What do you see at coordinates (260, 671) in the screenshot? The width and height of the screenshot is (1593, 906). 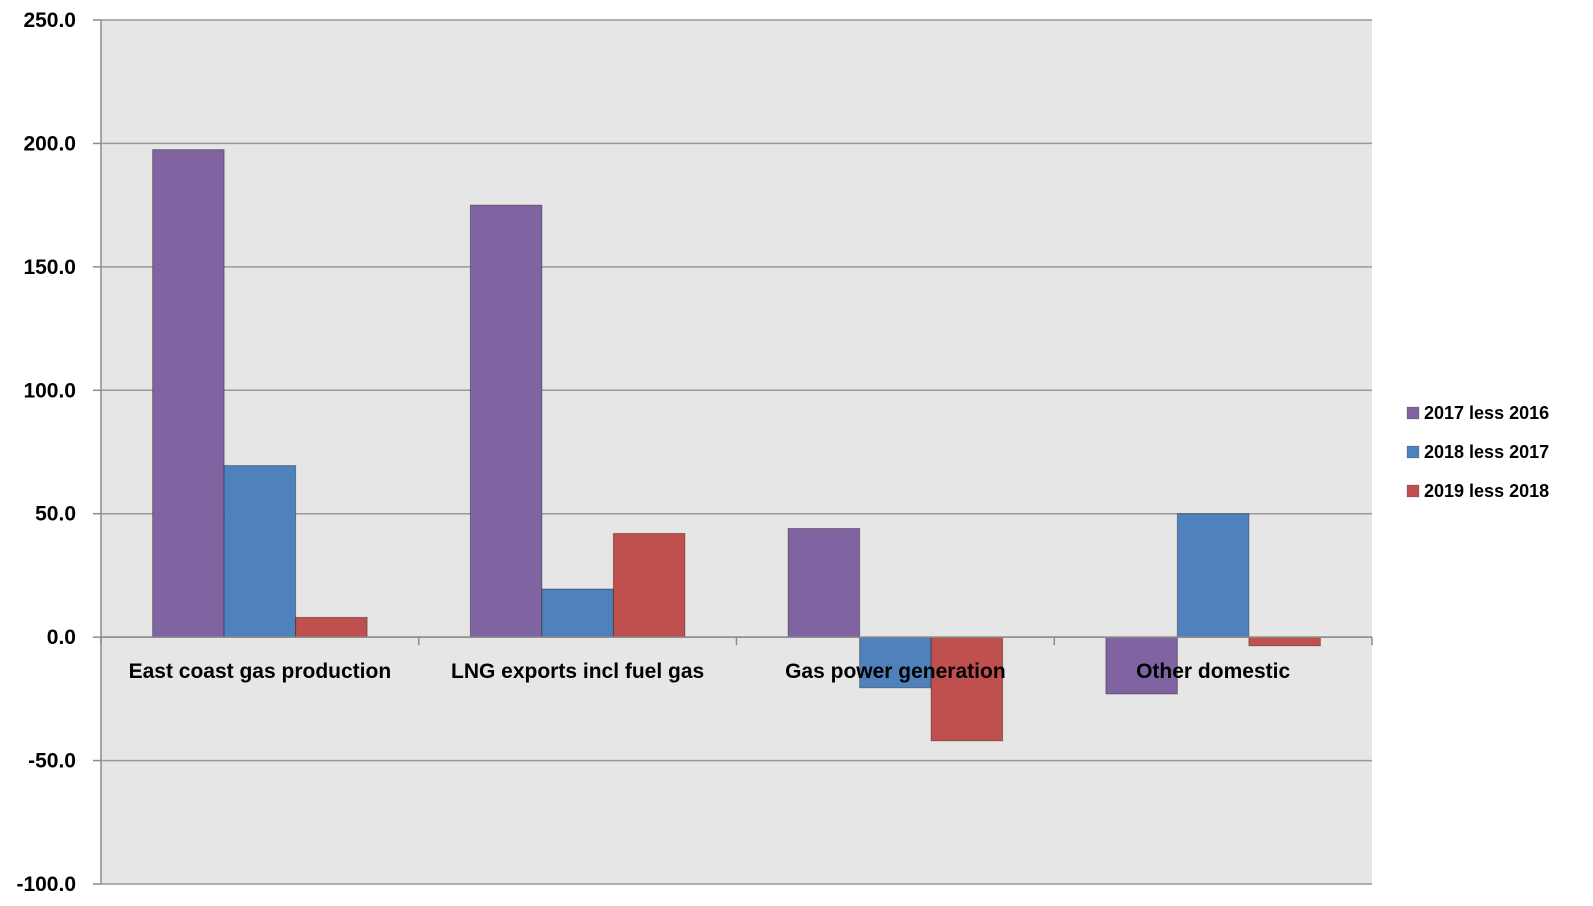 I see `category-label: East coast gas production` at bounding box center [260, 671].